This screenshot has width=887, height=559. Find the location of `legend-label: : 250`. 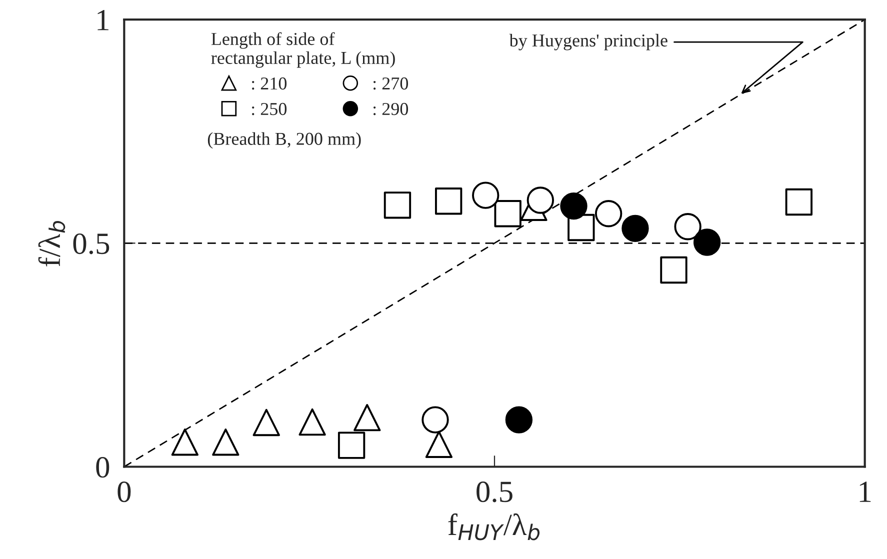

legend-label: : 250 is located at coordinates (269, 109).